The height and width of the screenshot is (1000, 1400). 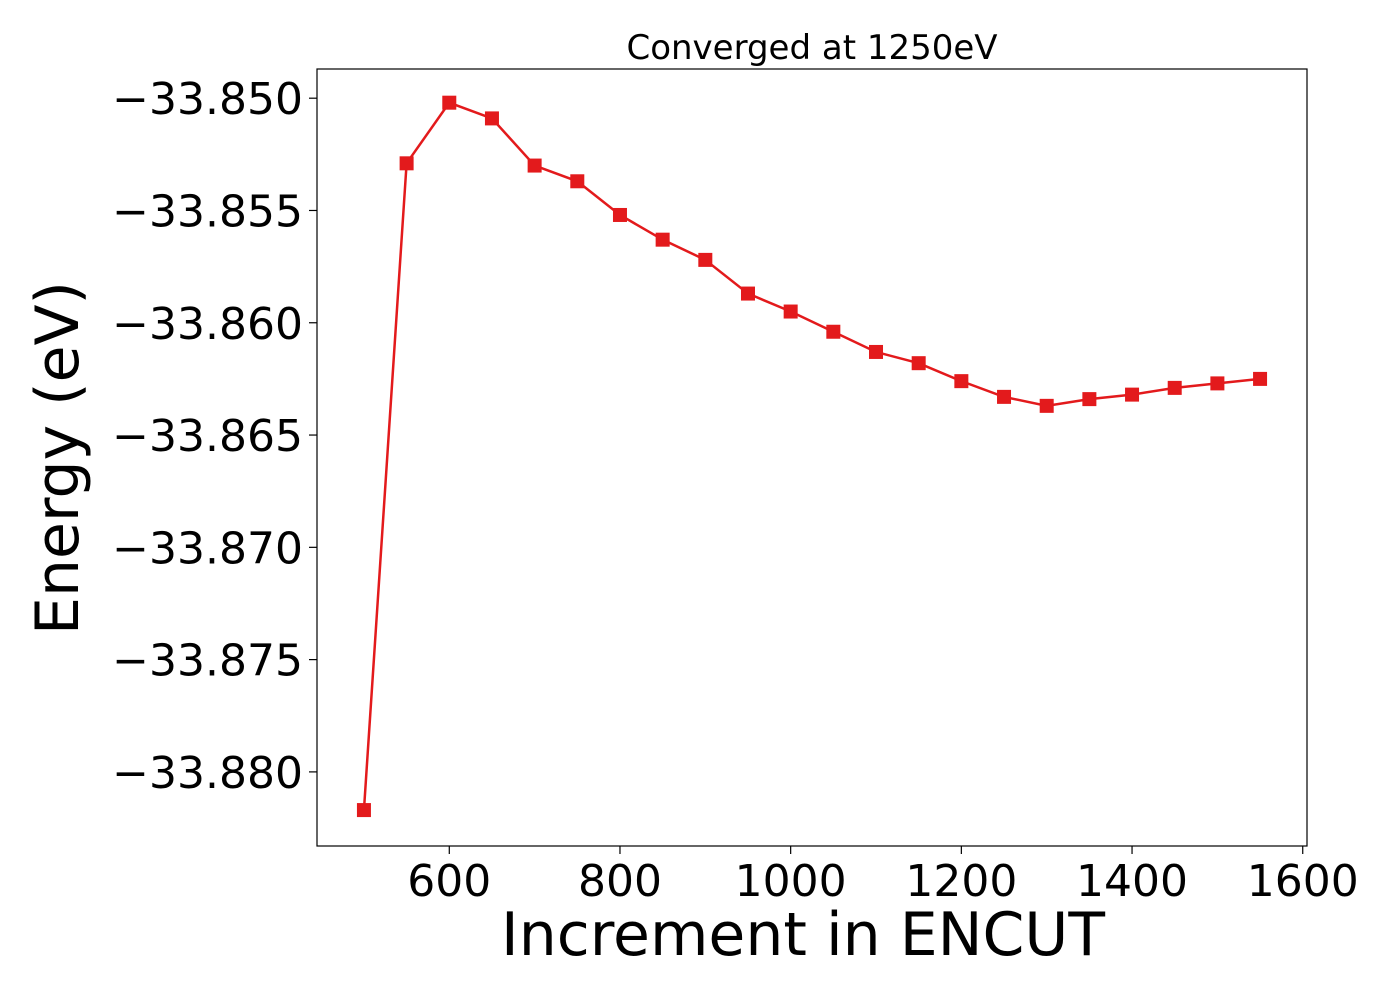 I want to click on x-tick-label: 600, so click(x=449, y=881).